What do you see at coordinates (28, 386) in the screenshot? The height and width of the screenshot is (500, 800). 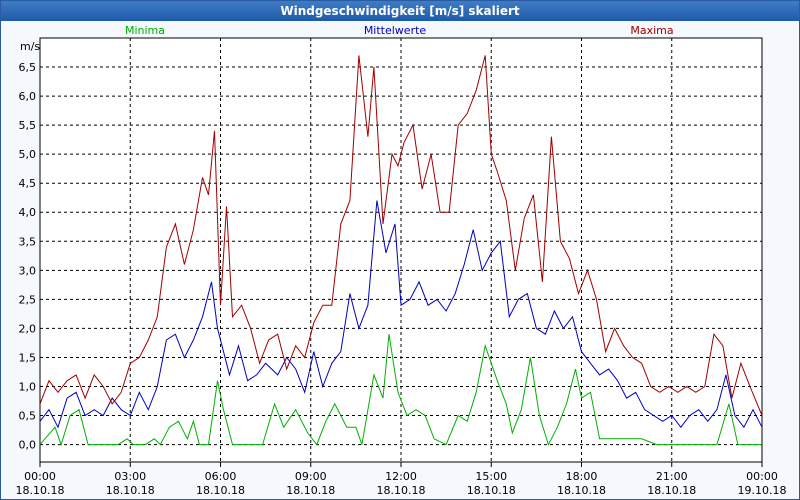 I see `y-tick-label: 1,0` at bounding box center [28, 386].